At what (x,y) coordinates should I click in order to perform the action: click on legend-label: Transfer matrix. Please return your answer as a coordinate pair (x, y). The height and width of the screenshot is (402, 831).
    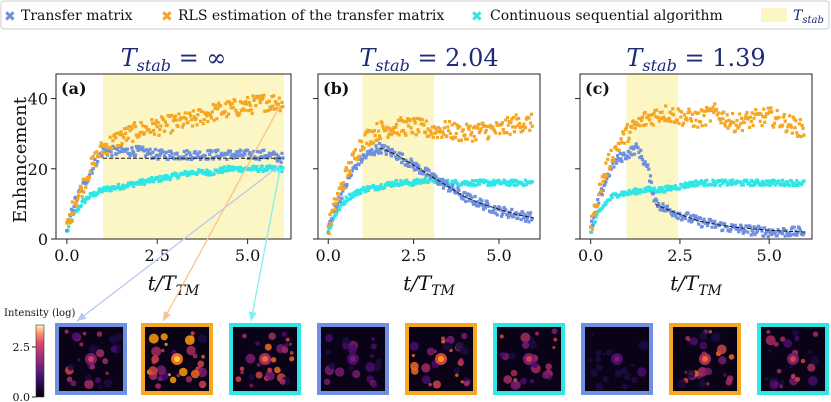
    Looking at the image, I should click on (77, 16).